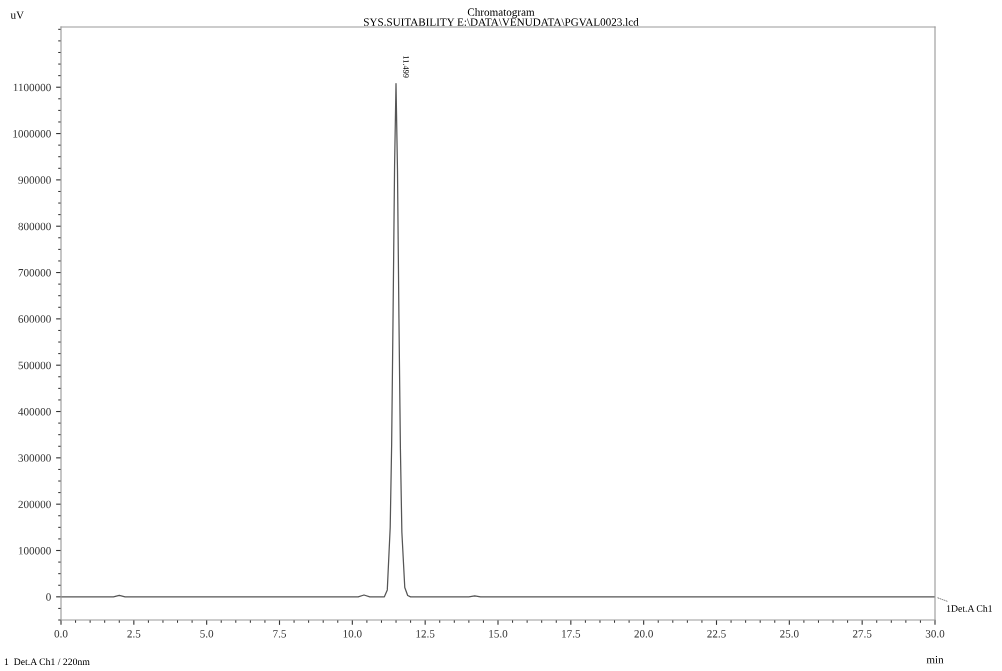 This screenshot has height=671, width=1002. Describe the element at coordinates (571, 634) in the screenshot. I see `x-tick-label: 17.5` at that location.